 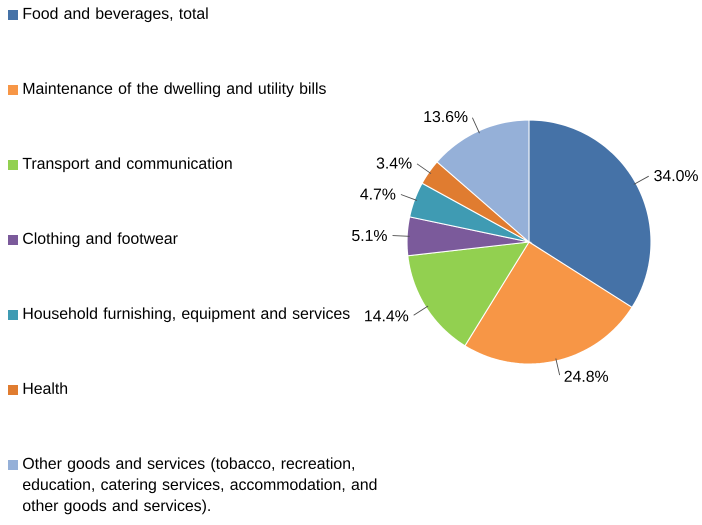 What do you see at coordinates (369, 236) in the screenshot?
I see `data-label: 5.1%` at bounding box center [369, 236].